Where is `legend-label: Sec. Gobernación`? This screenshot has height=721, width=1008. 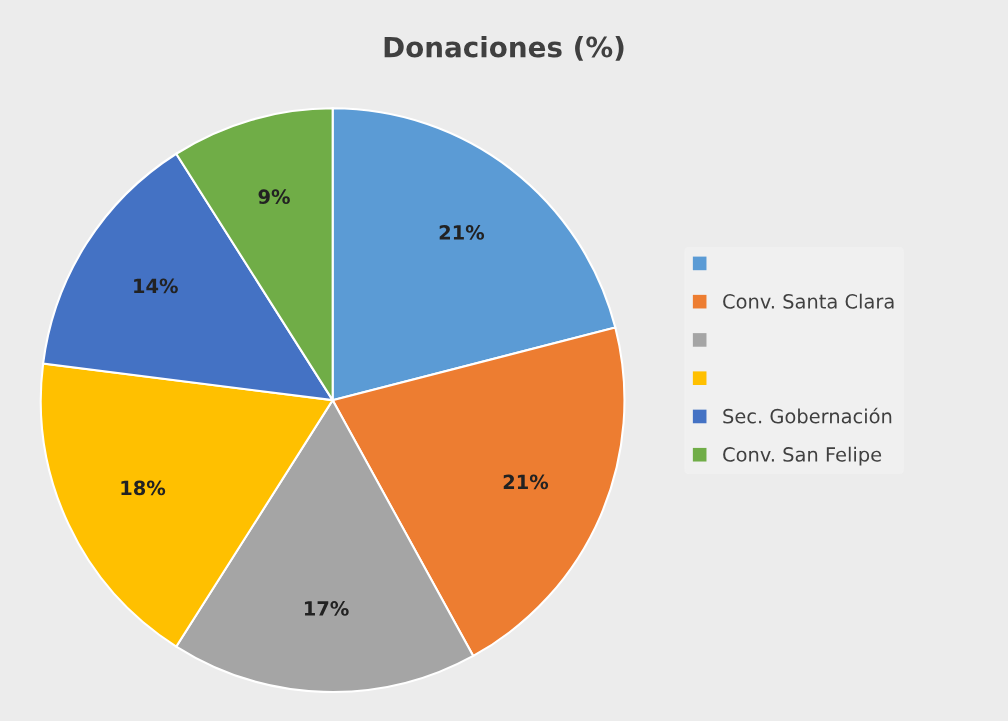 legend-label: Sec. Gobernación is located at coordinates (807, 415).